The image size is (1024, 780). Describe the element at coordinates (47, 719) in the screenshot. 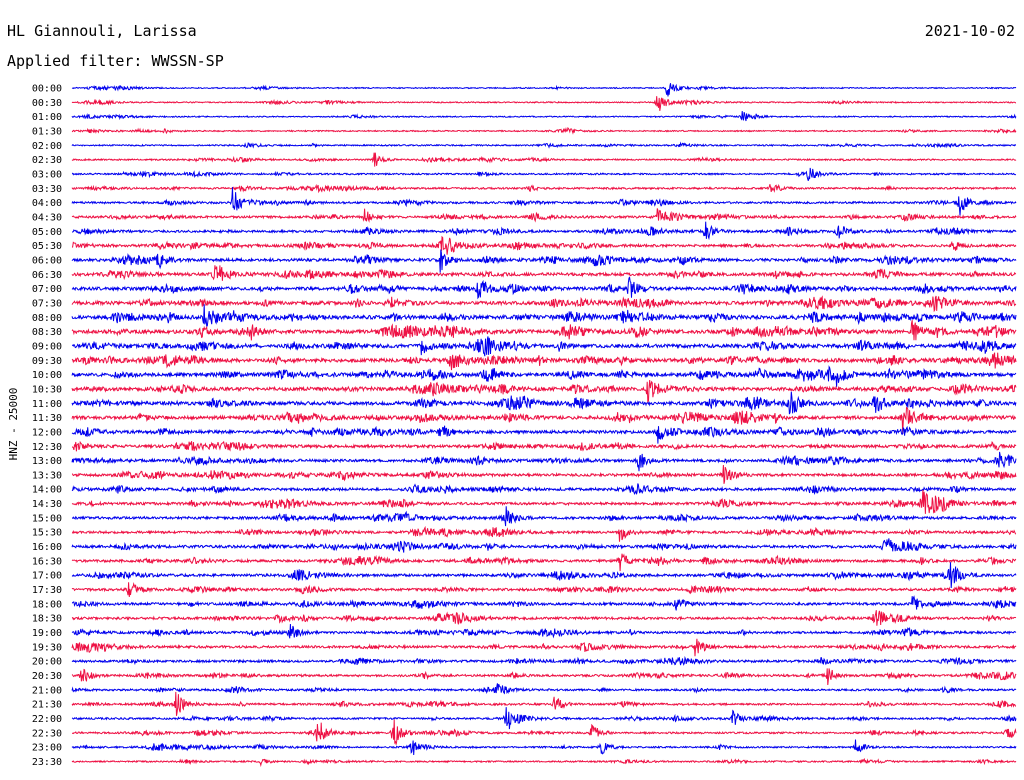

I see `row-tick-label: 22:00` at that location.